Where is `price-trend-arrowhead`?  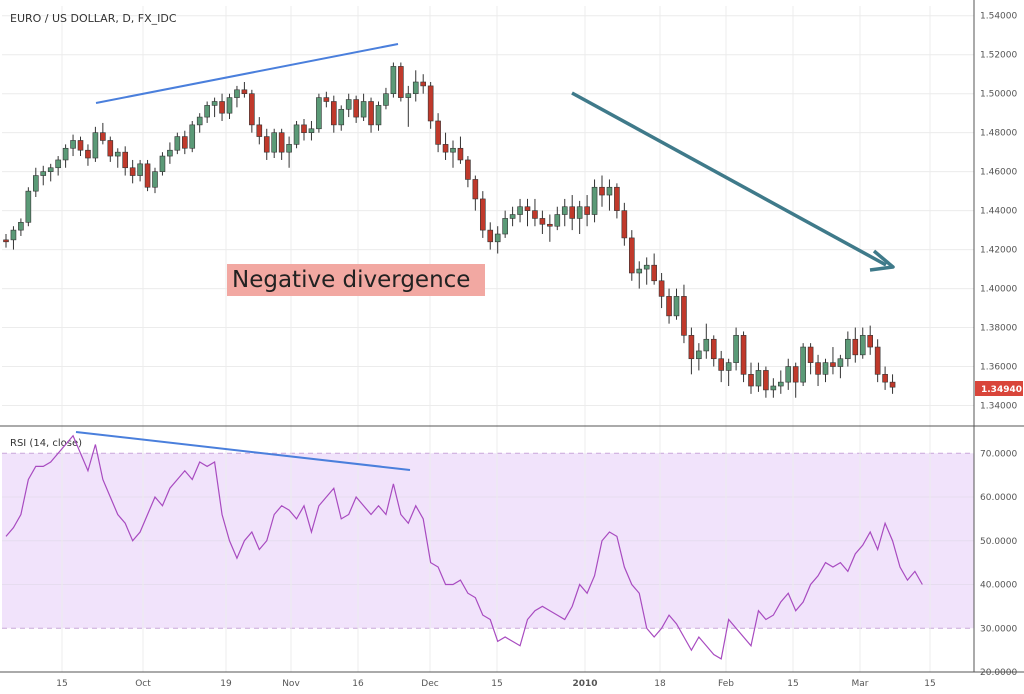
price-trend-arrowhead is located at coordinates (882, 260).